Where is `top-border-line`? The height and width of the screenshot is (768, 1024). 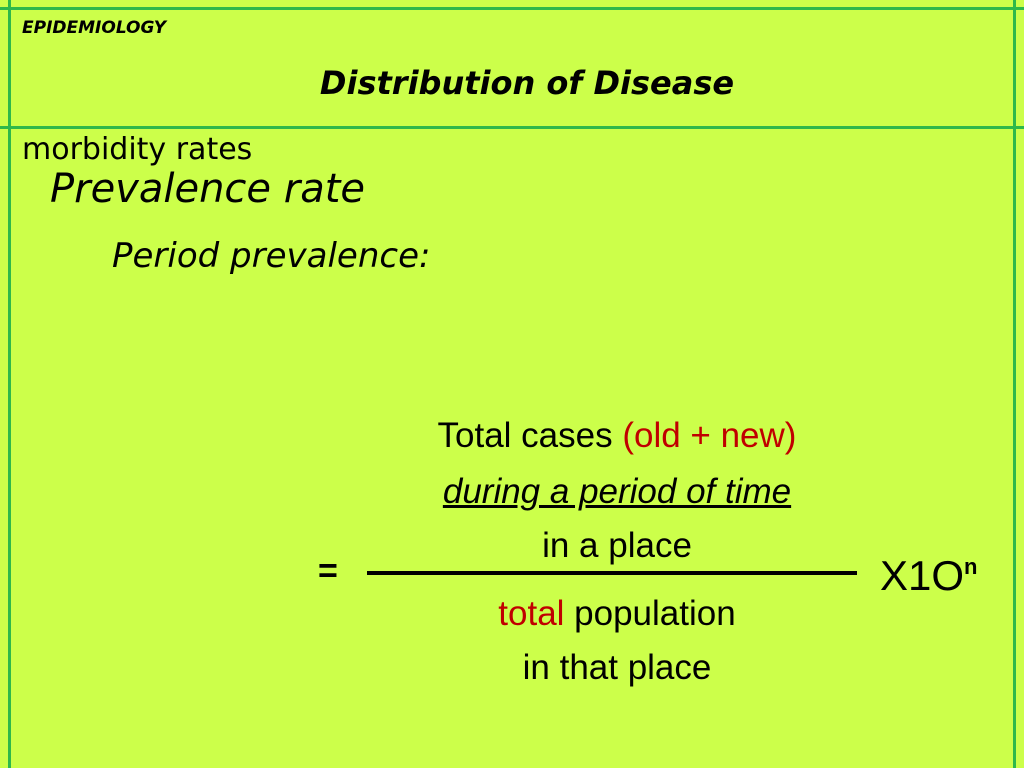 top-border-line is located at coordinates (512, 8).